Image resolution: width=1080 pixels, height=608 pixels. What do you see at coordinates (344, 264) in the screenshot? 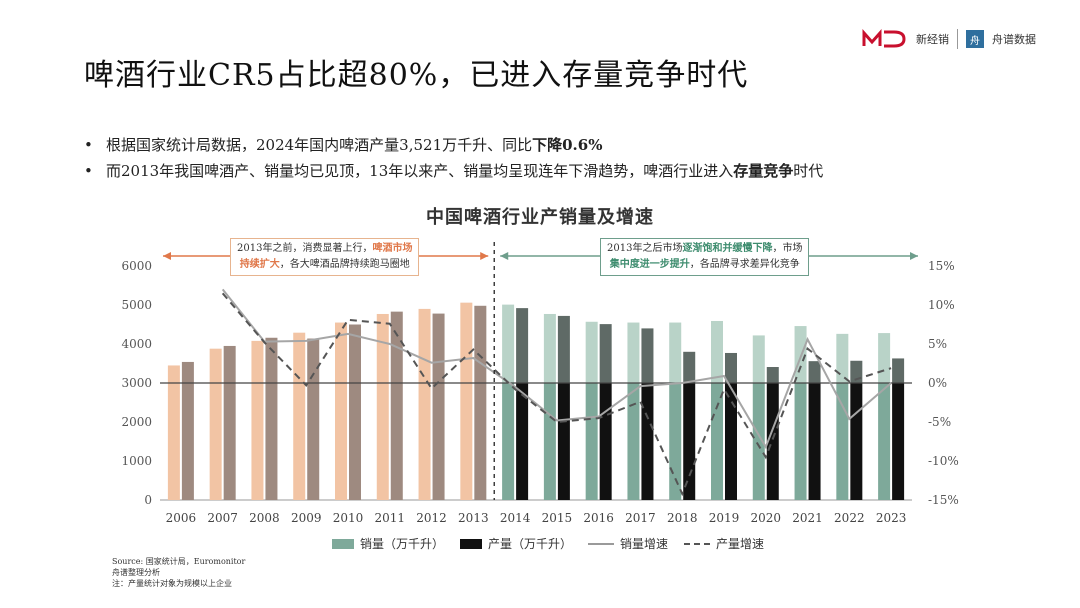
I see `annotation-left-text-2: ，各大啤酒品牌持续跑马圈地` at bounding box center [344, 264].